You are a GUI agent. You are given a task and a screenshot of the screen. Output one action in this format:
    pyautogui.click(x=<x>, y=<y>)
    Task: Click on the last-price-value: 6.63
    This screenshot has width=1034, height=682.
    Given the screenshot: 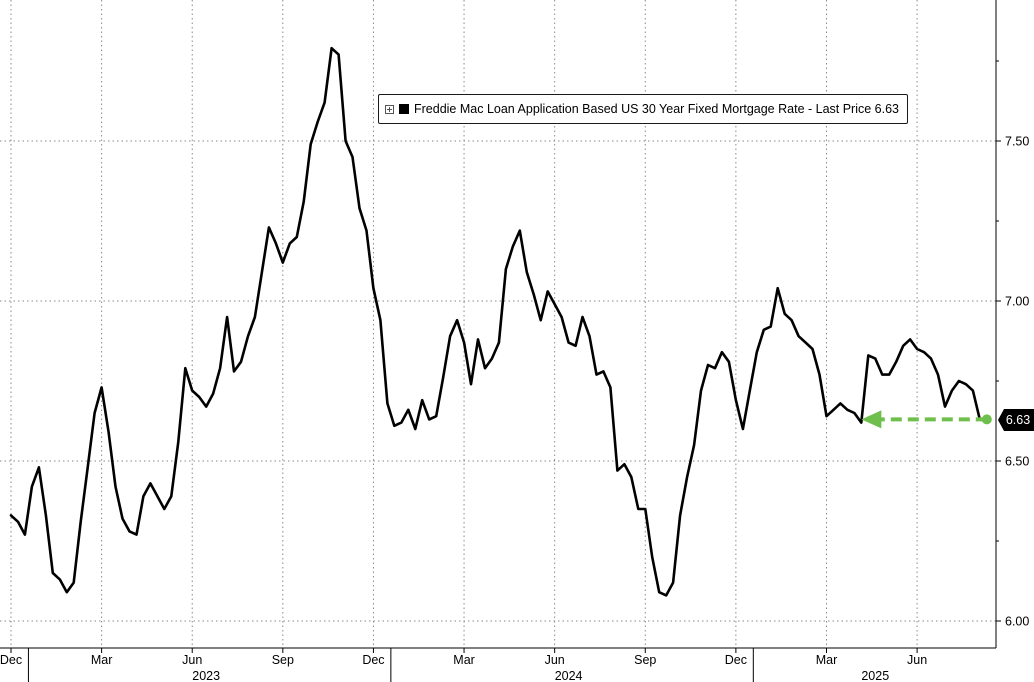 What is the action you would take?
    pyautogui.click(x=1018, y=420)
    